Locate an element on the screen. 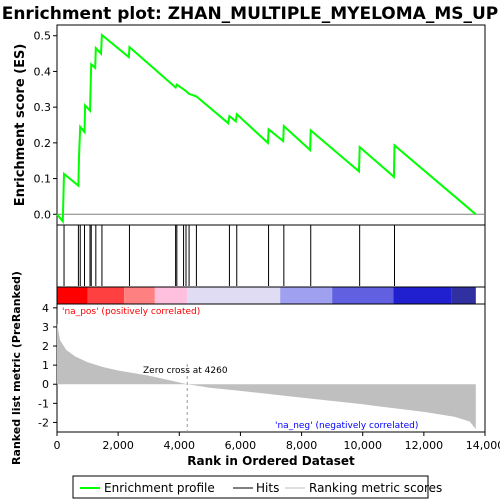 Image resolution: width=500 pixels, height=504 pixels. es-y-tick-label: 0.5 is located at coordinates (43, 36).